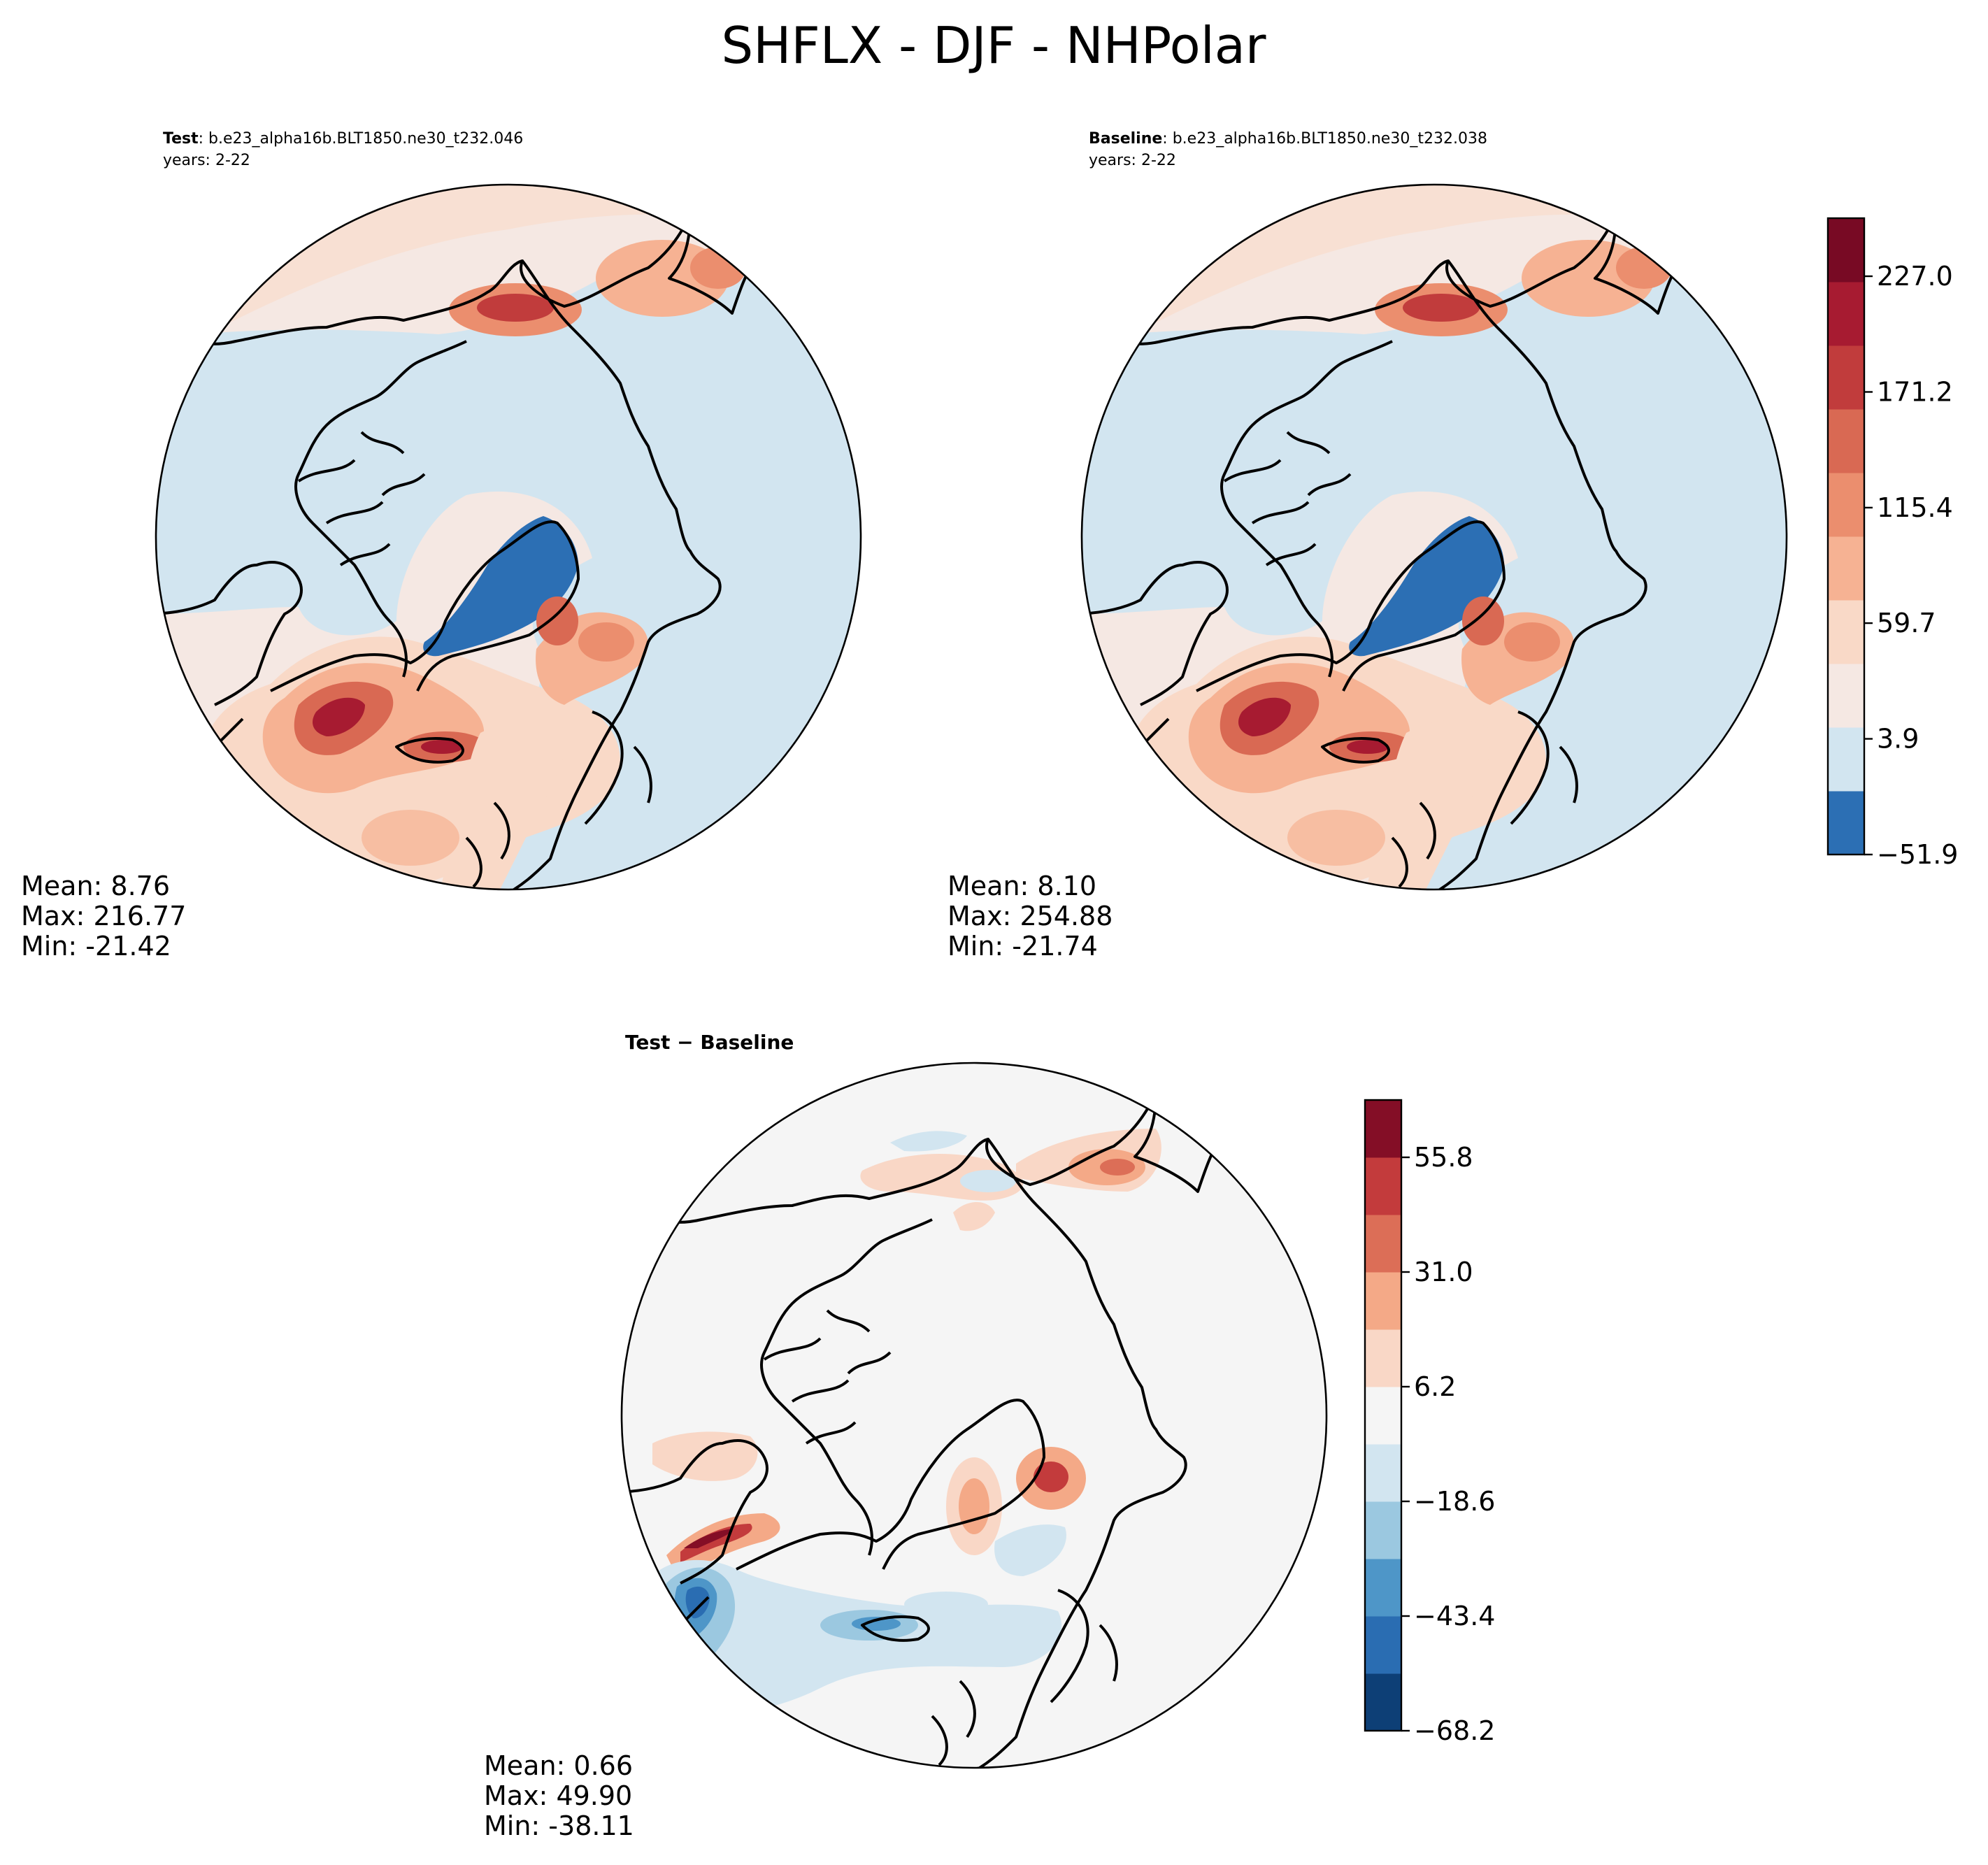  I want to click on figure-title: SHFLX - DJF - NHPolar, so click(994, 45).